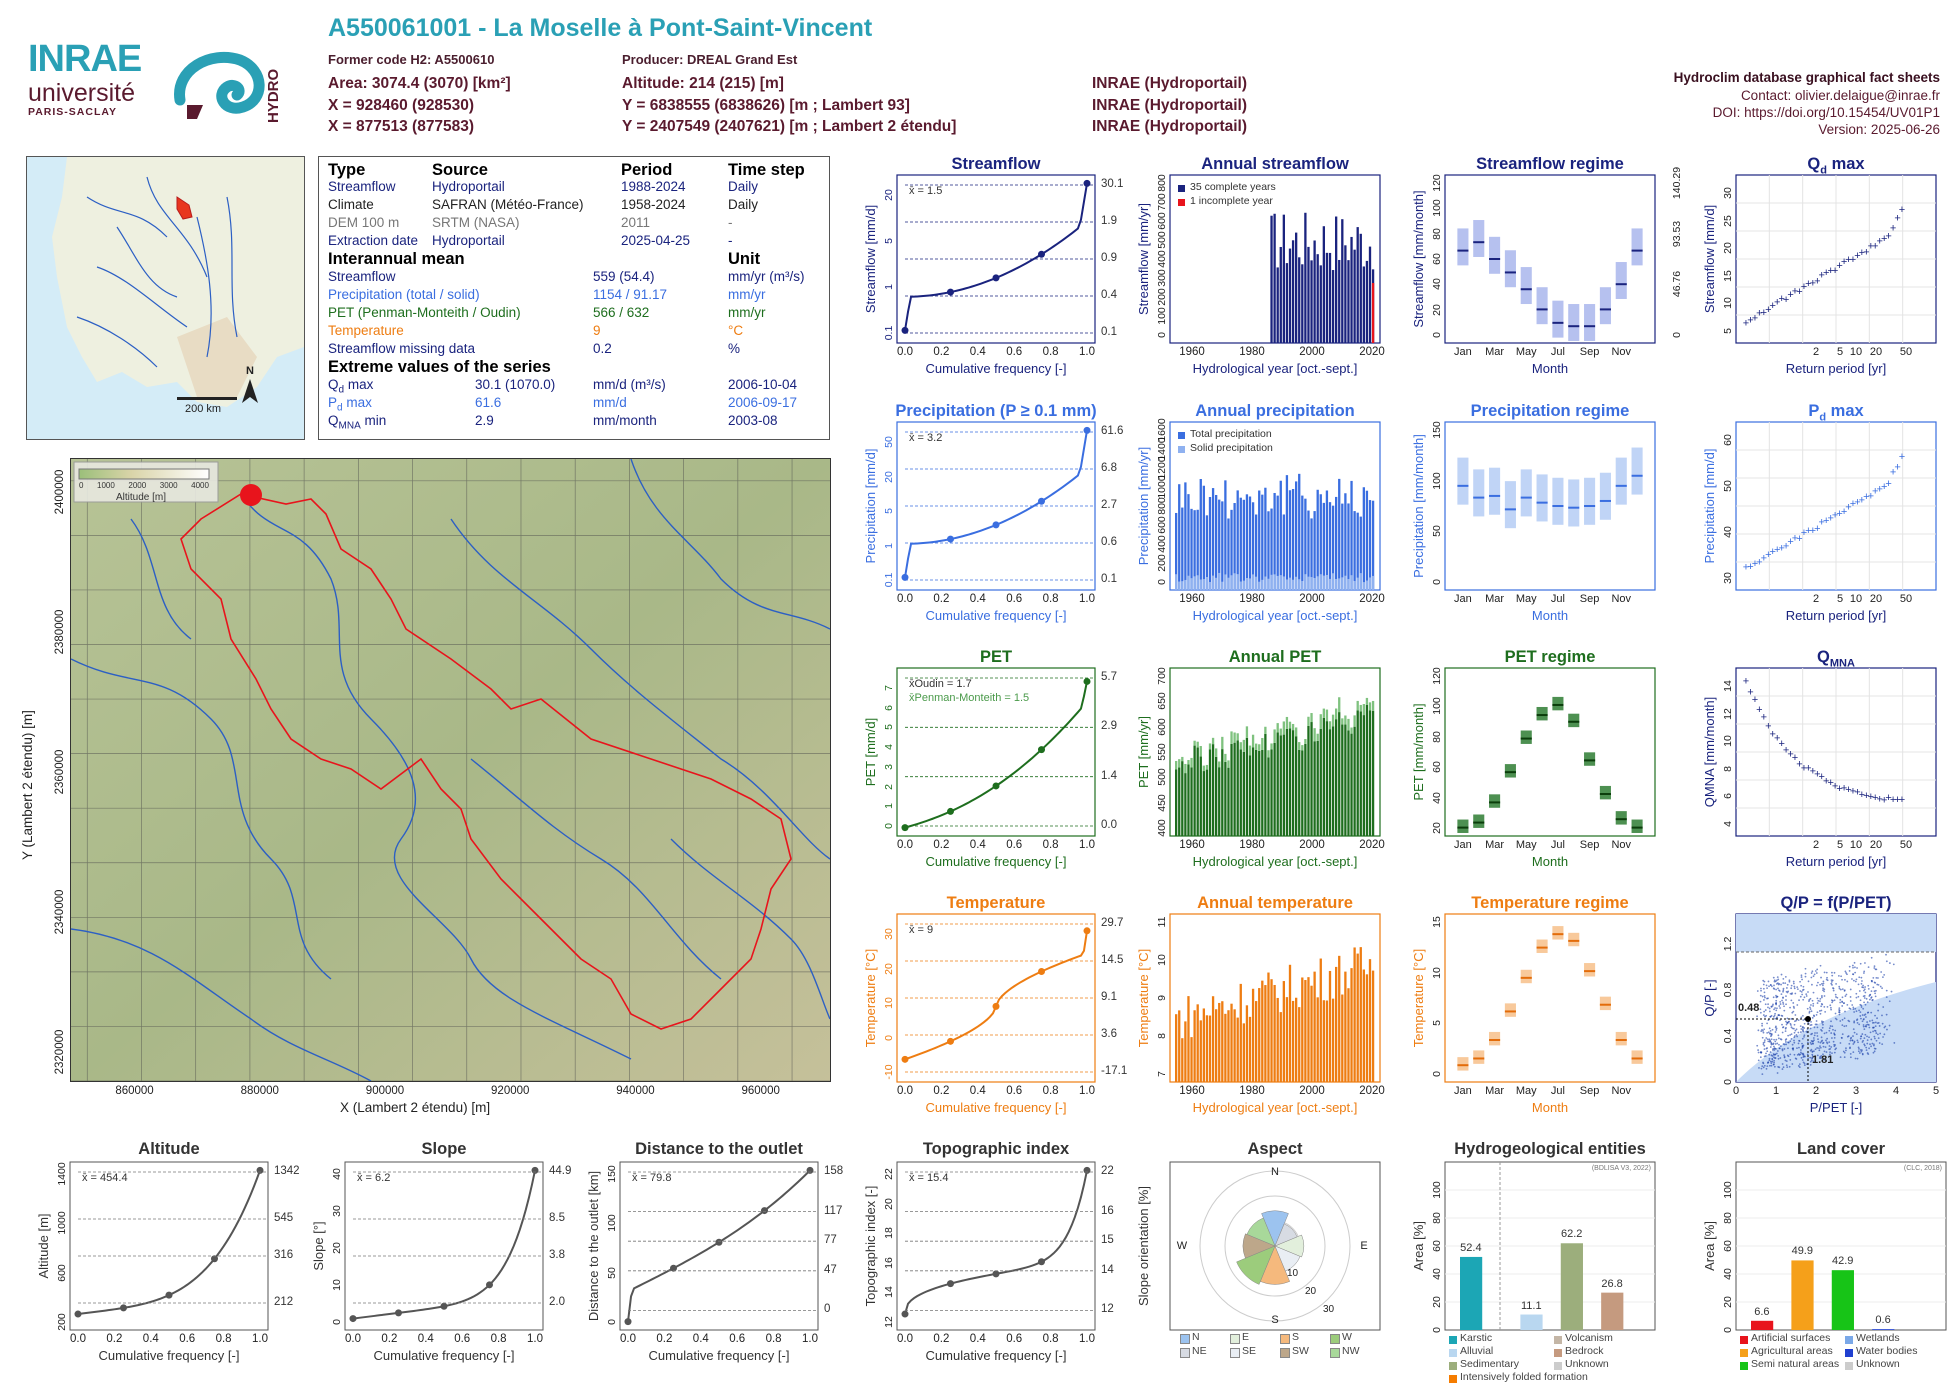 The width and height of the screenshot is (1960, 1386). What do you see at coordinates (719, 1246) in the screenshot?
I see `plot-frame` at bounding box center [719, 1246].